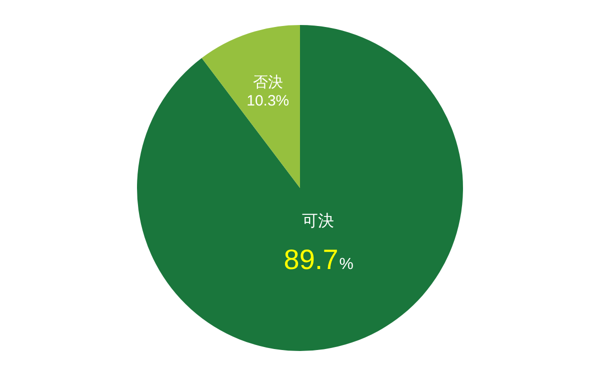  I want to click on data-label: 10.3%, so click(268, 101).